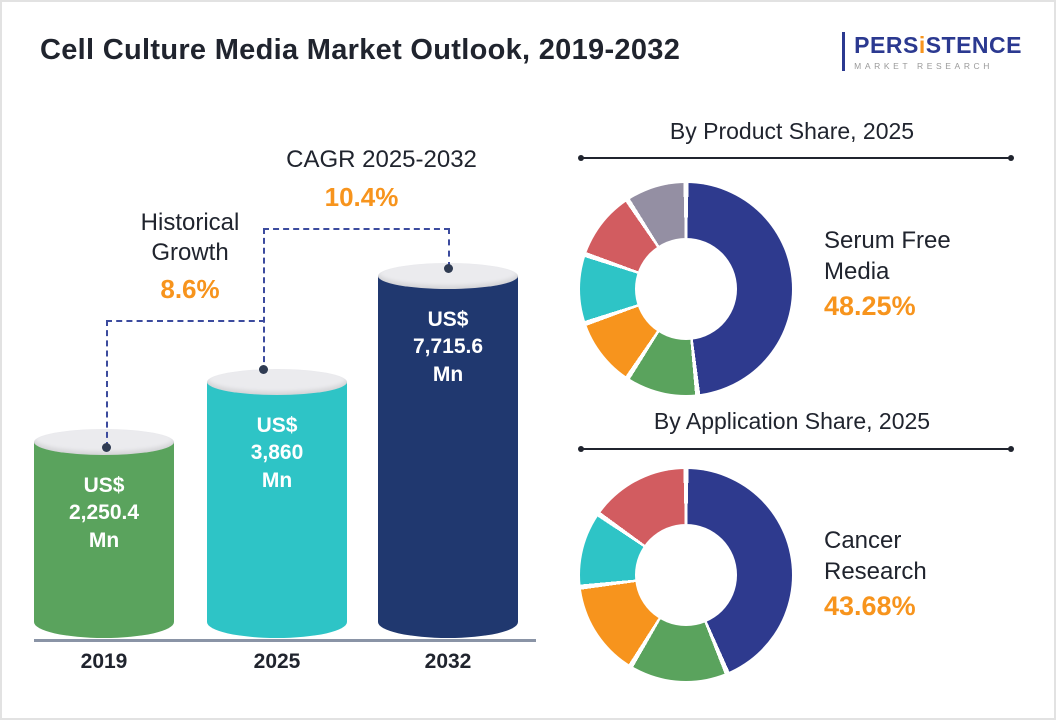  I want to click on x-axis-label-2032: 2032, so click(448, 661).